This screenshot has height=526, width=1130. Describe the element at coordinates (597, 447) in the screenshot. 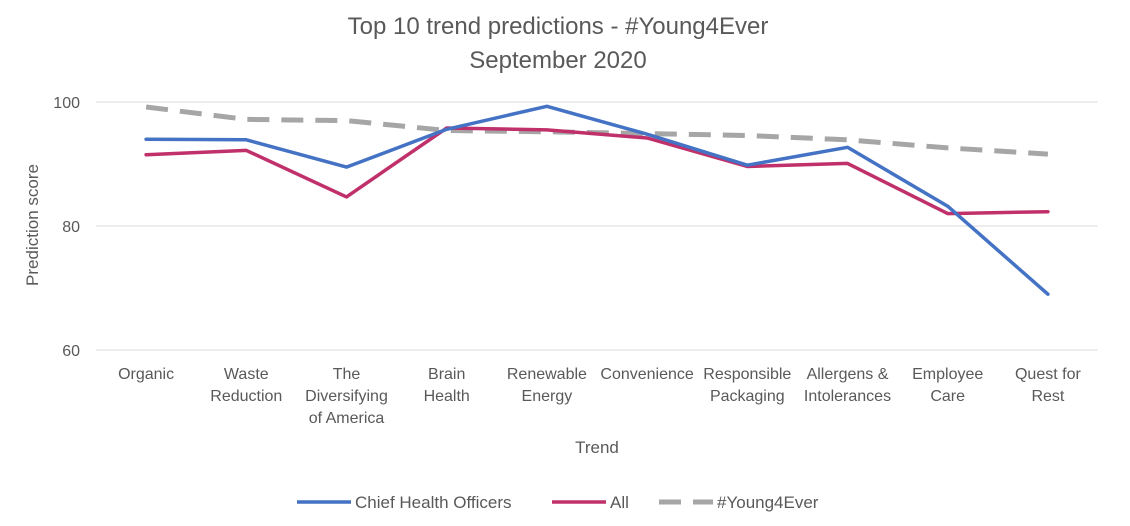

I see `x-axis-title: Trend` at that location.